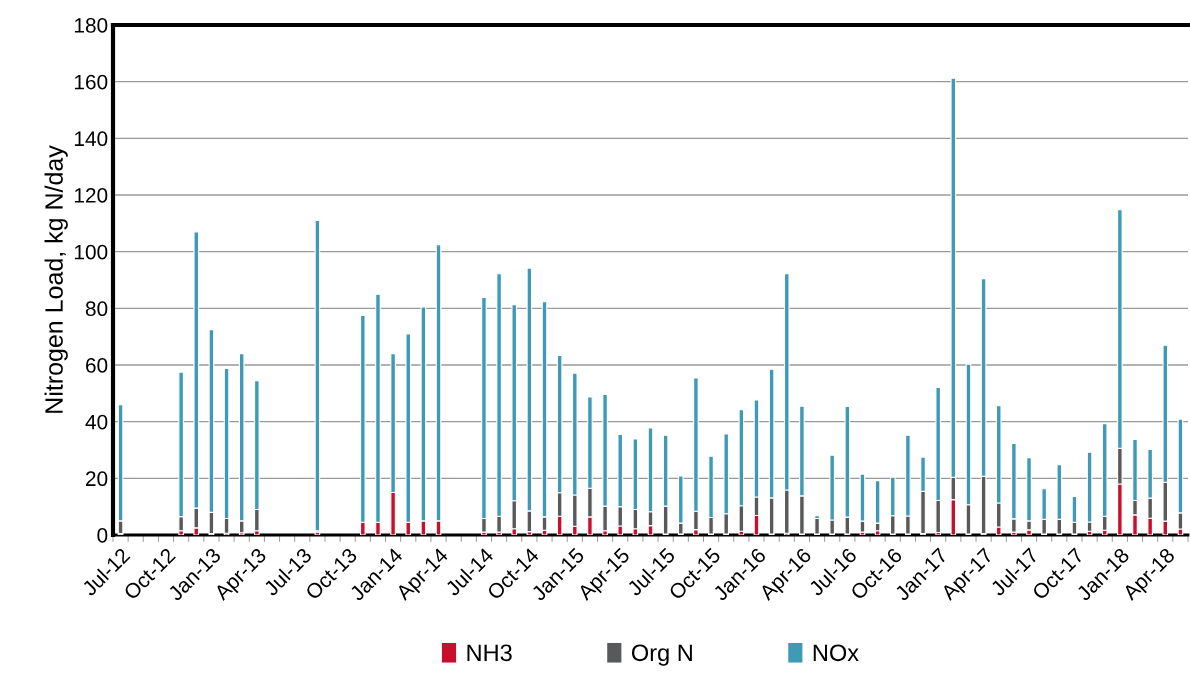 The height and width of the screenshot is (689, 1190). I want to click on y-tick-label: 180, so click(91, 25).